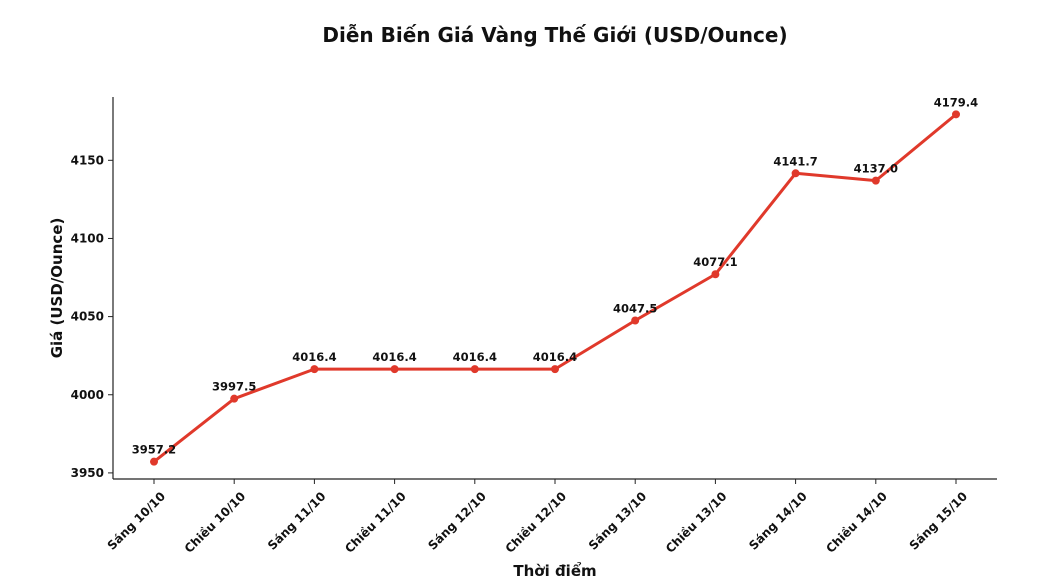 Image resolution: width=1050 pixels, height=586 pixels. I want to click on data-label: 4141.7, so click(795, 161).